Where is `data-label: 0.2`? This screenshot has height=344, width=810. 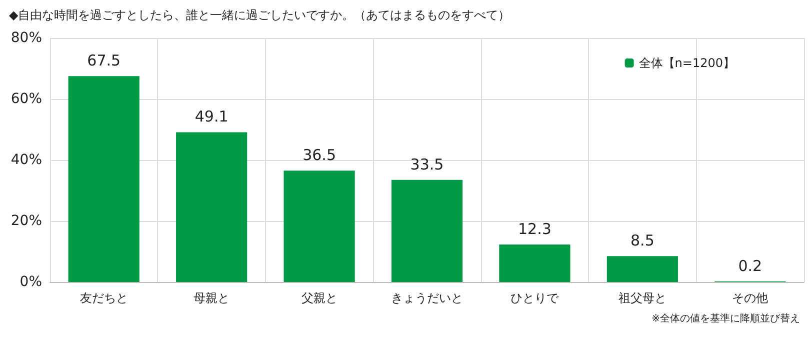
data-label: 0.2 is located at coordinates (750, 265).